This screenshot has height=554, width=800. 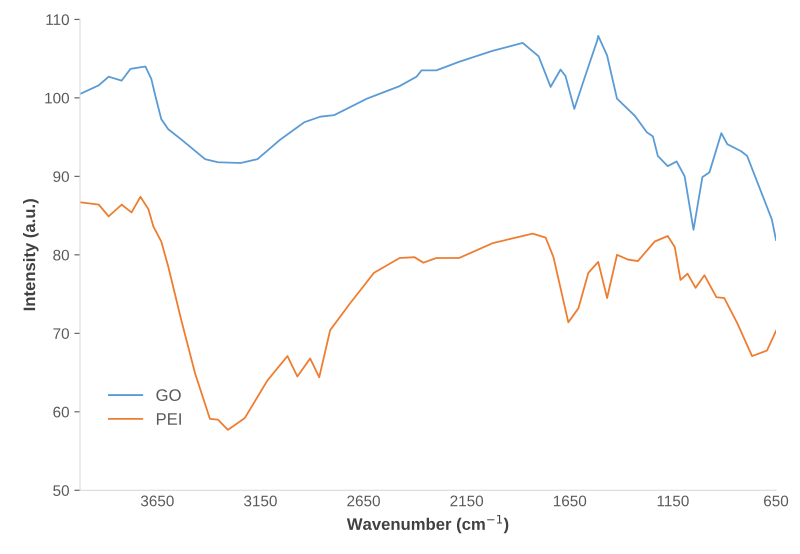 I want to click on y-tick-label: 80, so click(x=61, y=255).